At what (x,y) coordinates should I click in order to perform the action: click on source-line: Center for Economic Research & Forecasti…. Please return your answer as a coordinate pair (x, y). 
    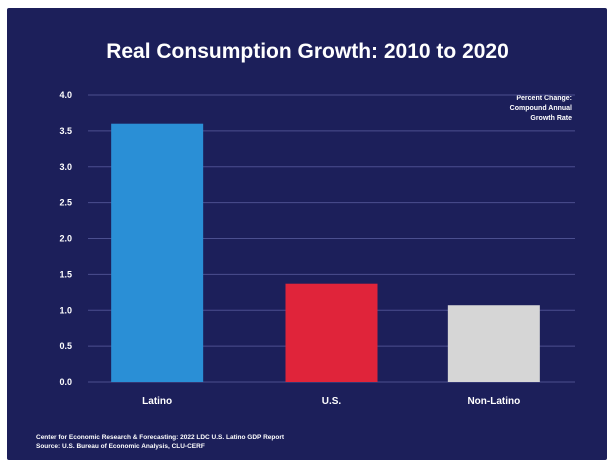
    Looking at the image, I should click on (160, 437).